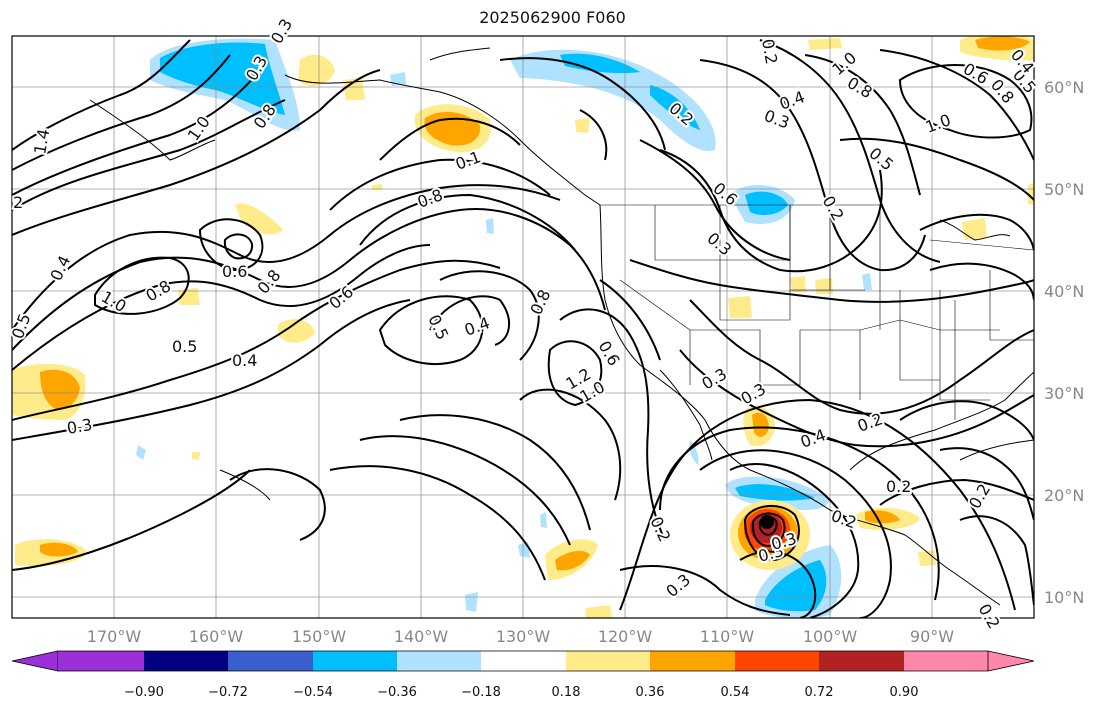 Image resolution: width=1105 pixels, height=712 pixels. What do you see at coordinates (18, 202) in the screenshot?
I see `contour-label: 2` at bounding box center [18, 202].